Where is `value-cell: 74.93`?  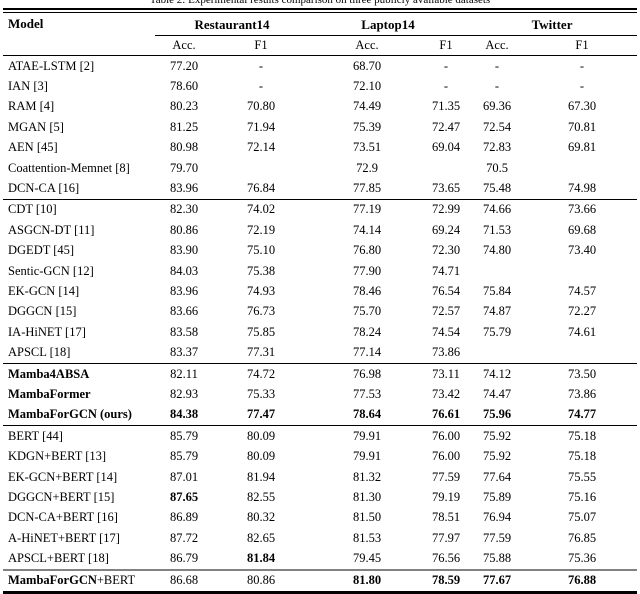
value-cell: 74.93 is located at coordinates (261, 290).